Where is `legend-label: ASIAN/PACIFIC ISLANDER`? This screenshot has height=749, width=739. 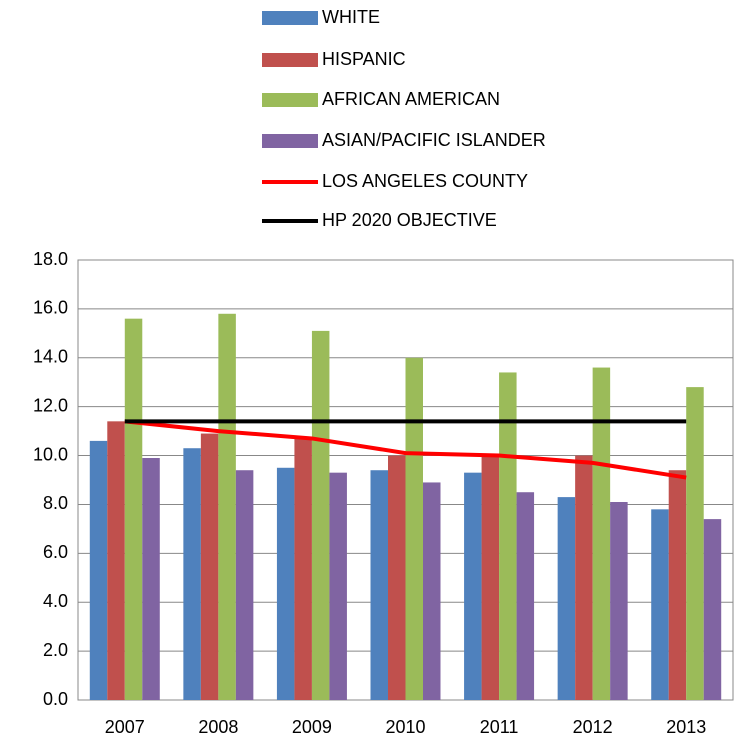 legend-label: ASIAN/PACIFIC ISLANDER is located at coordinates (434, 140).